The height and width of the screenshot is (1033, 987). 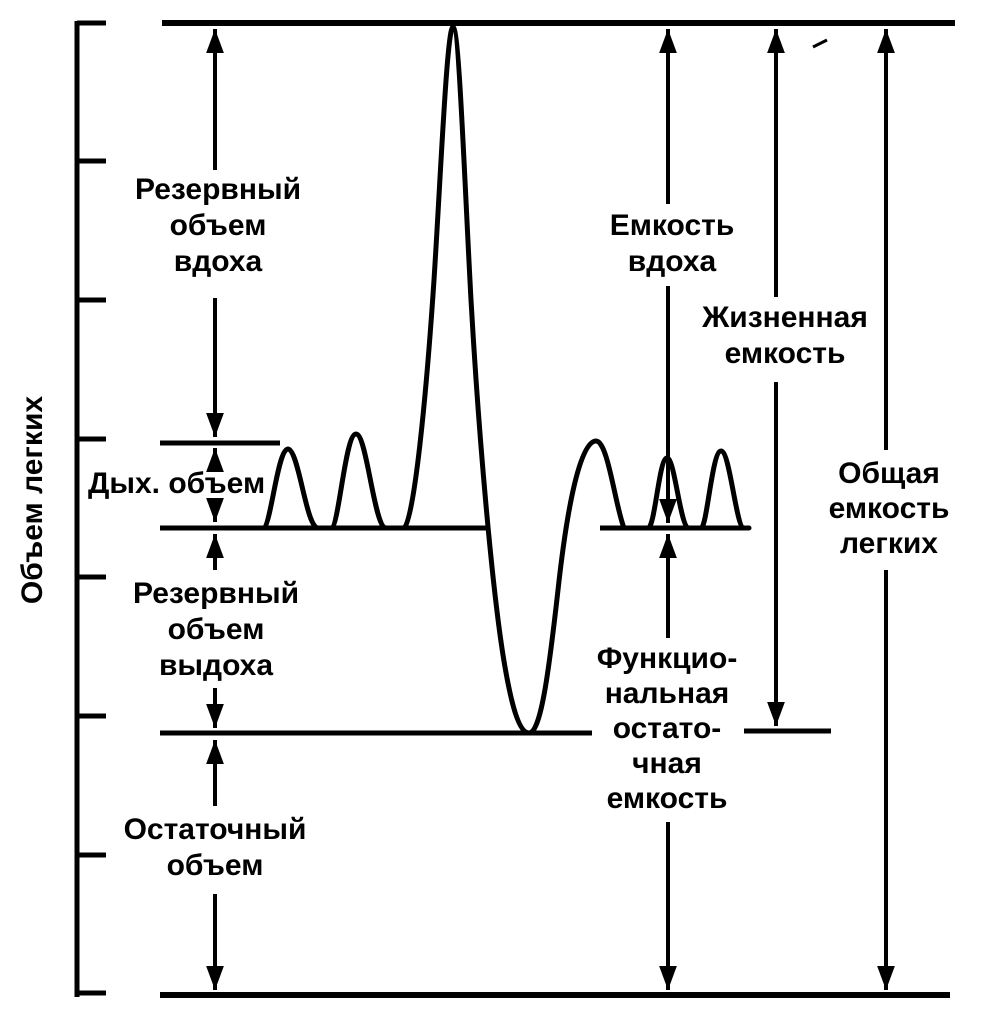 I want to click on y-axis, so click(x=90, y=508).